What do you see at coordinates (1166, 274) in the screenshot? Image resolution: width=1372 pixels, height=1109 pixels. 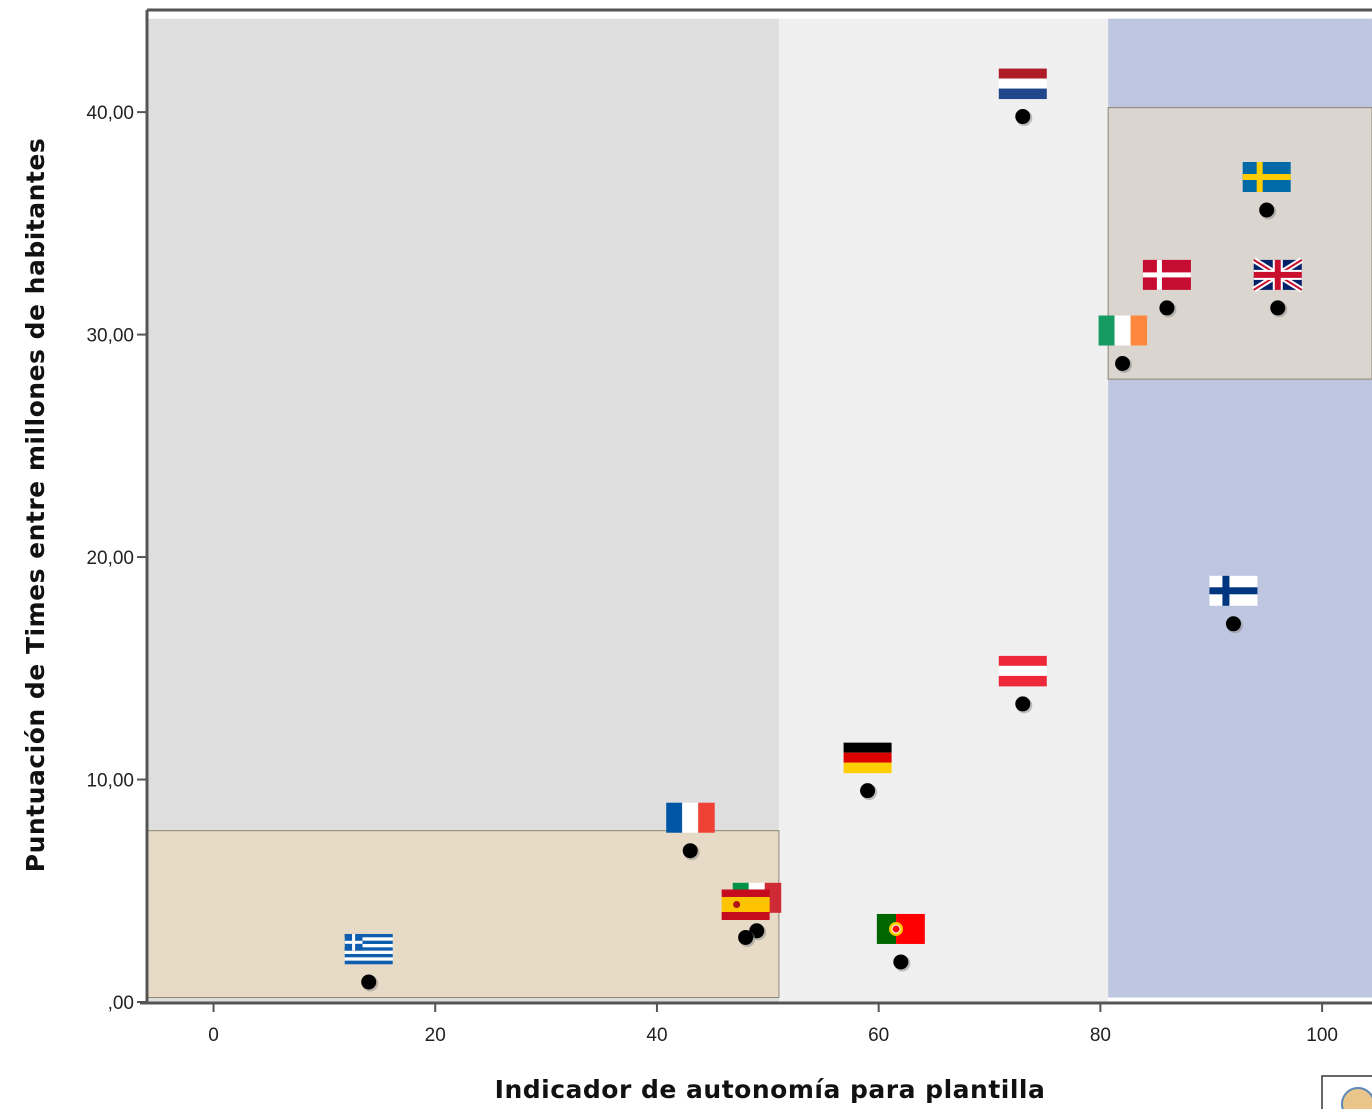 I see `denmark-flag-icon` at bounding box center [1166, 274].